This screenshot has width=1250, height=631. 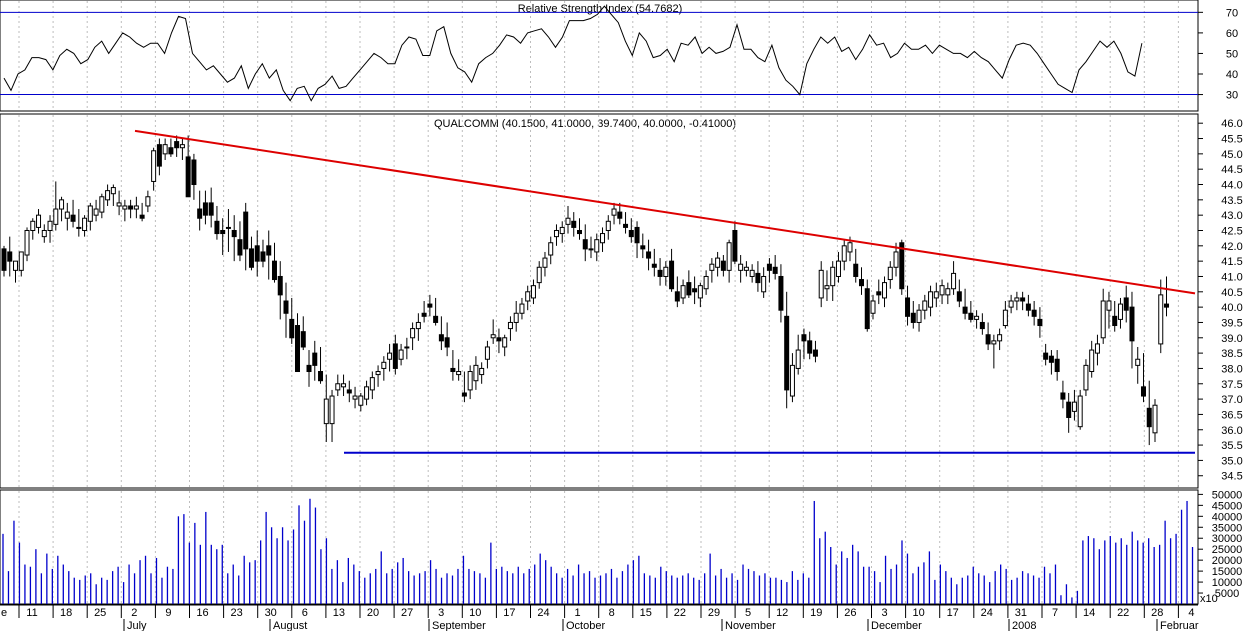 What do you see at coordinates (1232, 54) in the screenshot?
I see `rsi-tick-label: 50` at bounding box center [1232, 54].